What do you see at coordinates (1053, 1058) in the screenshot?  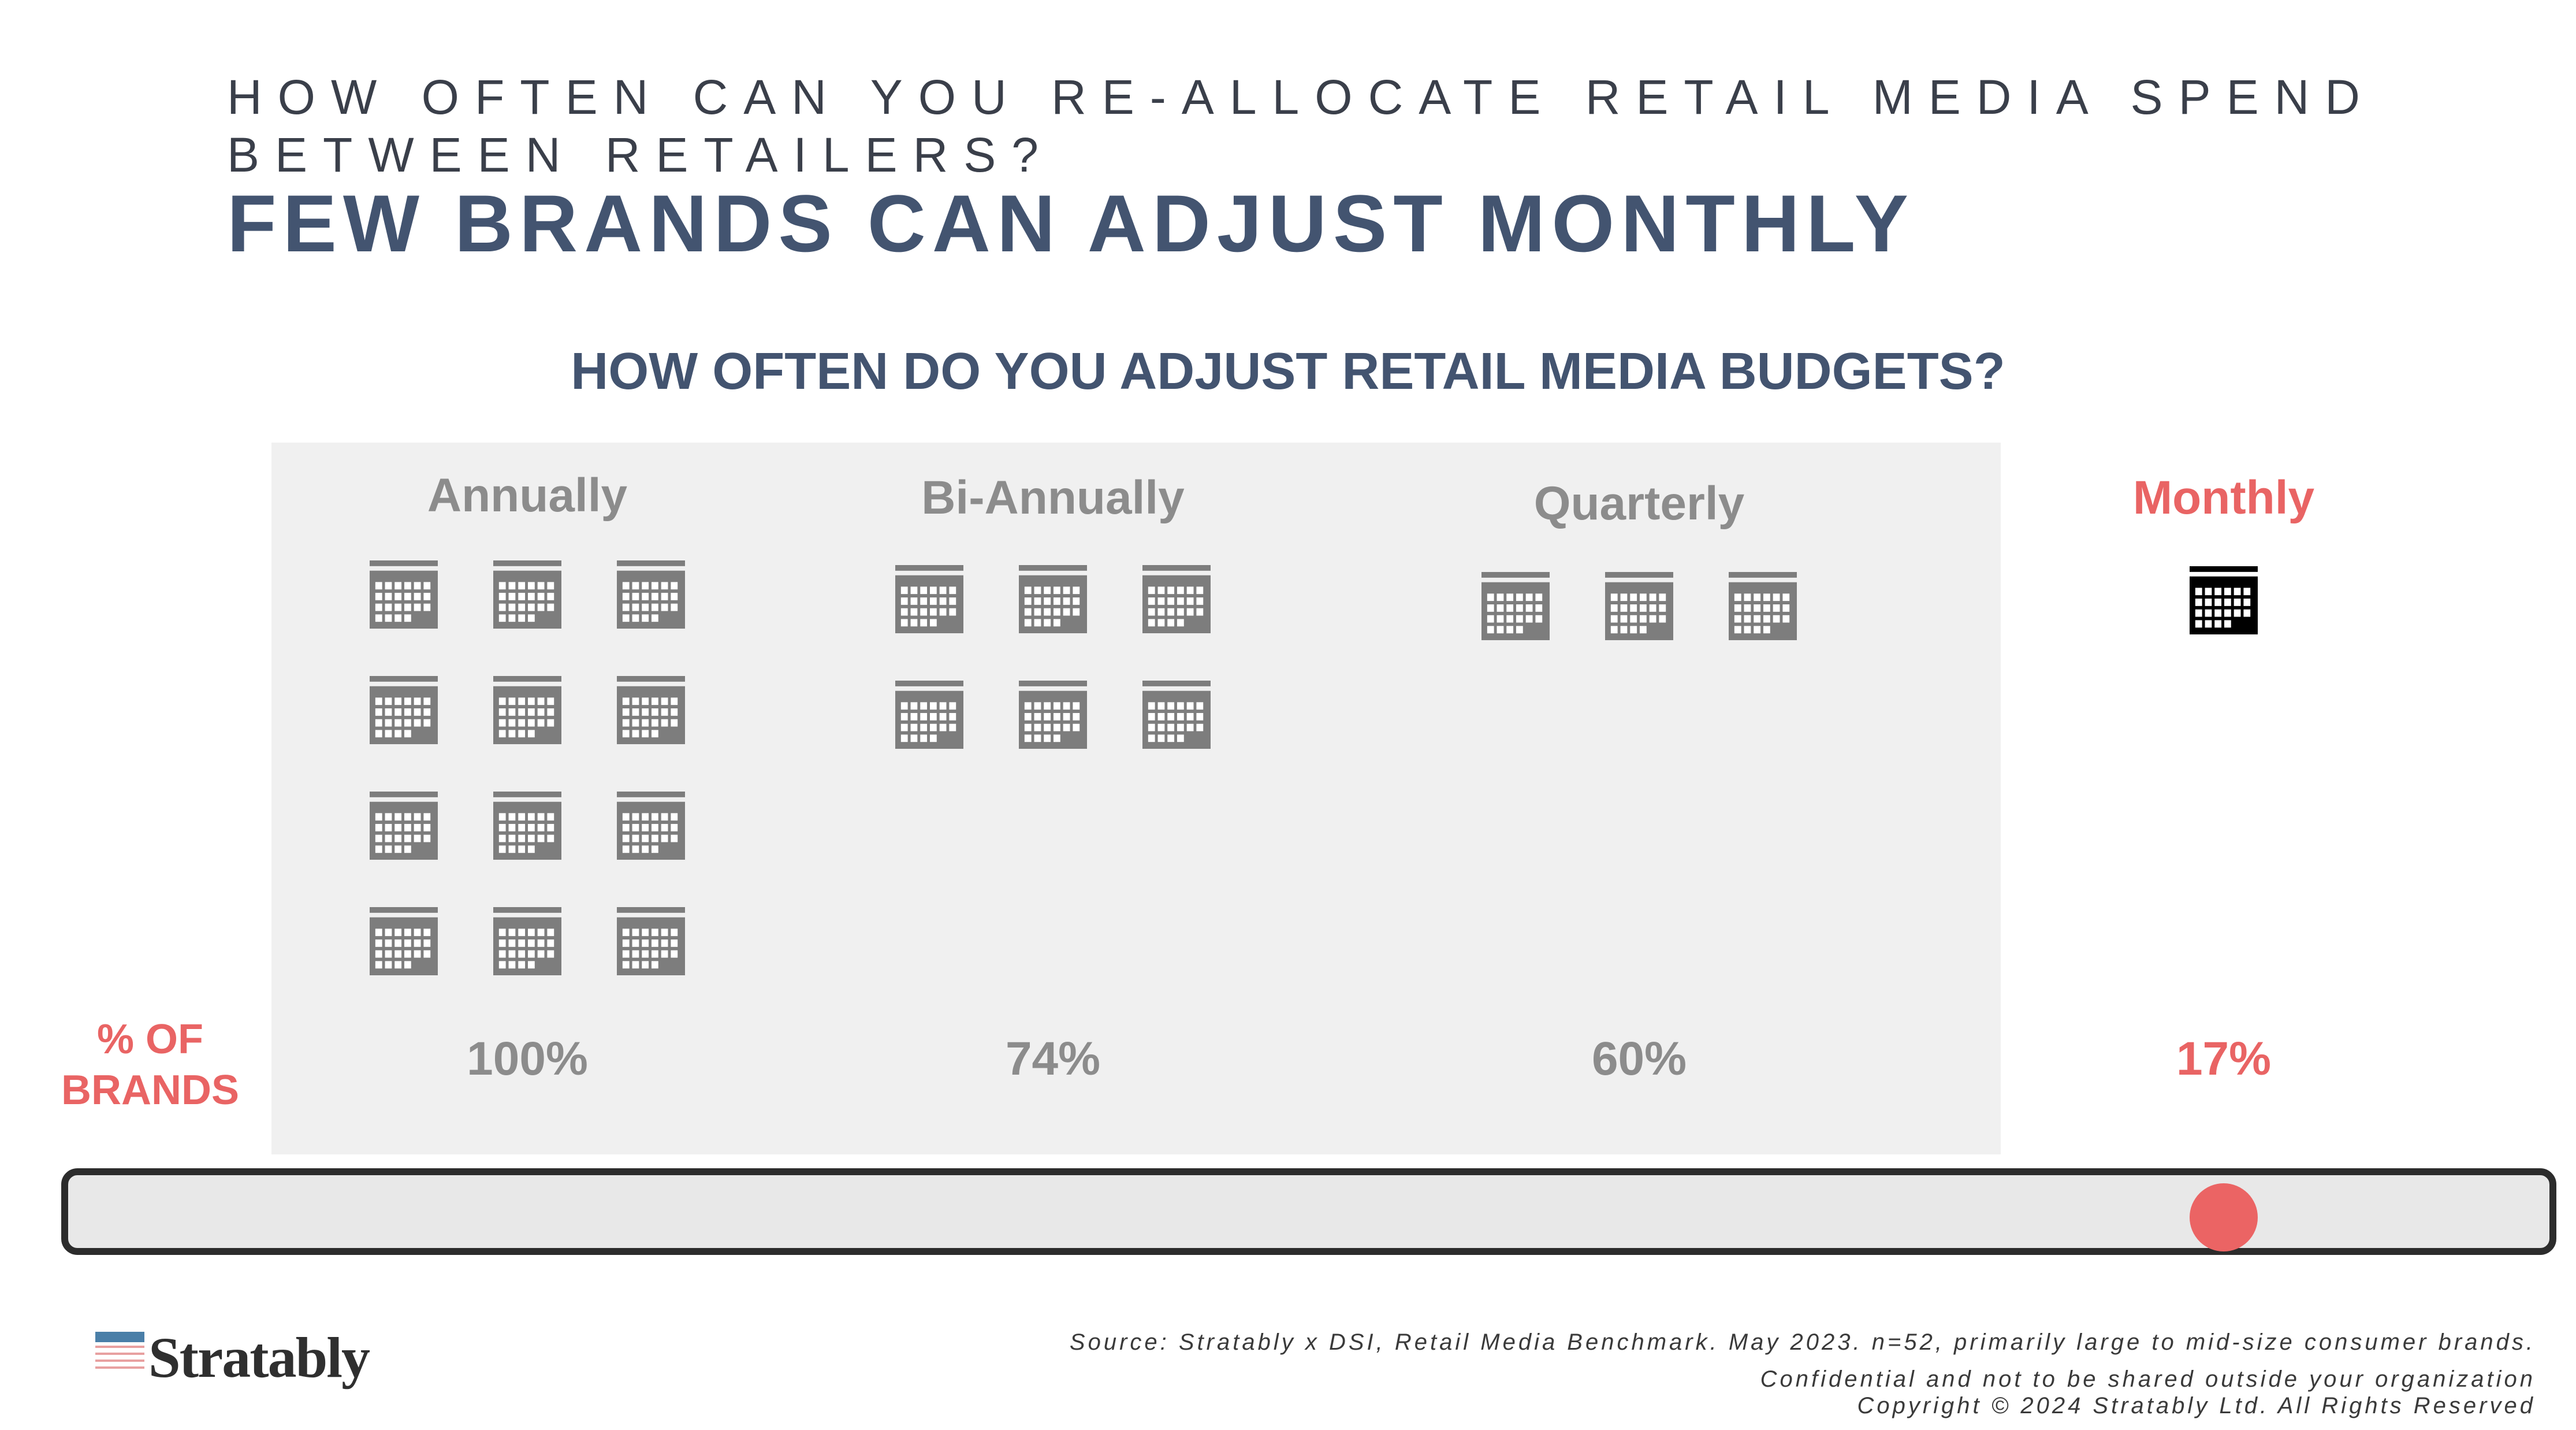 I see `value-label: 74%` at bounding box center [1053, 1058].